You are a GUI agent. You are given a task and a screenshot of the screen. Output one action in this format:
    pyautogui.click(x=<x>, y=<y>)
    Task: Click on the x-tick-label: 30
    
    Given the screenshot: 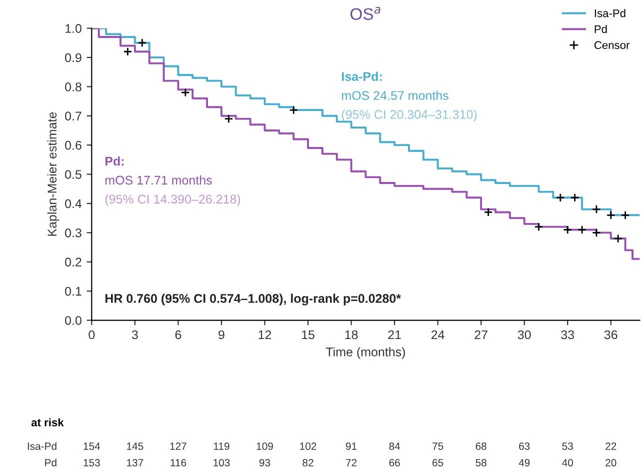 What is the action you would take?
    pyautogui.click(x=524, y=335)
    